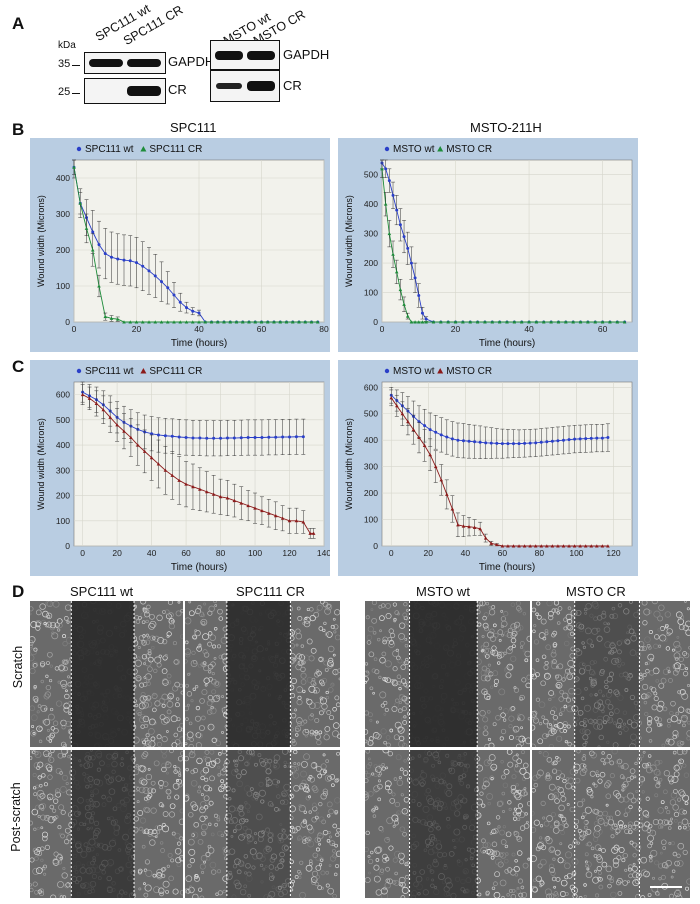 Image resolution: width=700 pixels, height=904 pixels. What do you see at coordinates (447, 674) in the screenshot?
I see `micrograph-msto-wt-scratch` at bounding box center [447, 674].